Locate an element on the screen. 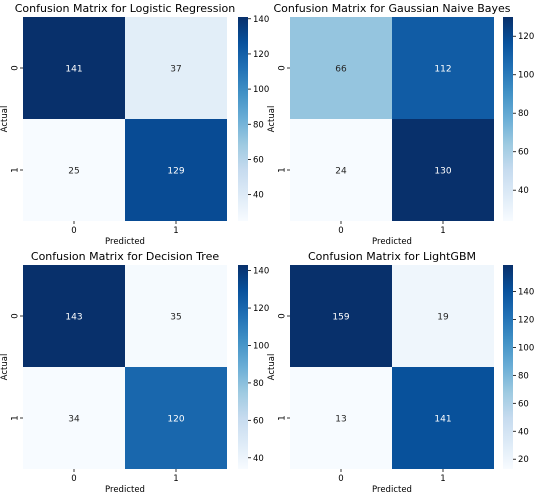 The height and width of the screenshot is (496, 550). cell-value-label: 130 is located at coordinates (442, 172).